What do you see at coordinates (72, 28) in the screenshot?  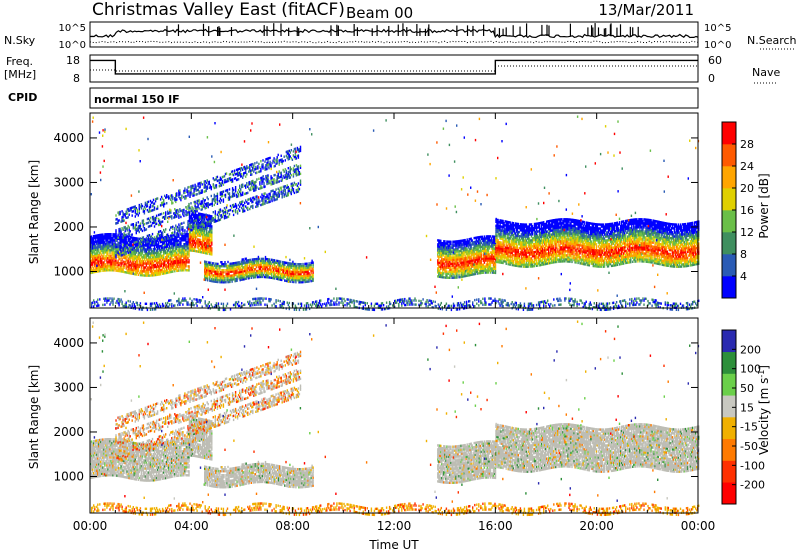 I see `nsky-tick-top: 10^5` at bounding box center [72, 28].